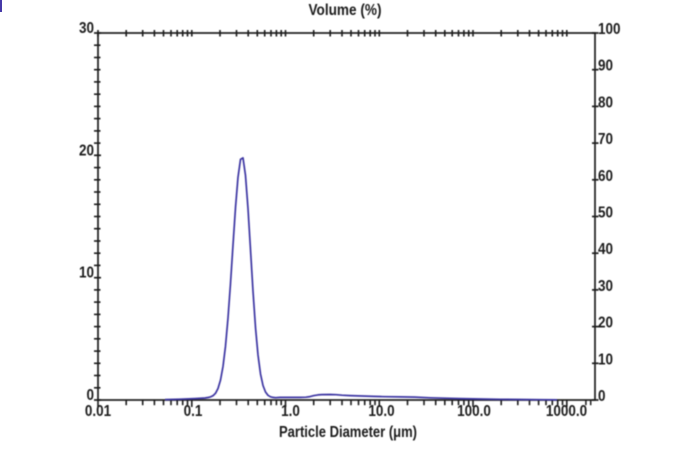  I want to click on svg-text: 60, so click(605, 176).